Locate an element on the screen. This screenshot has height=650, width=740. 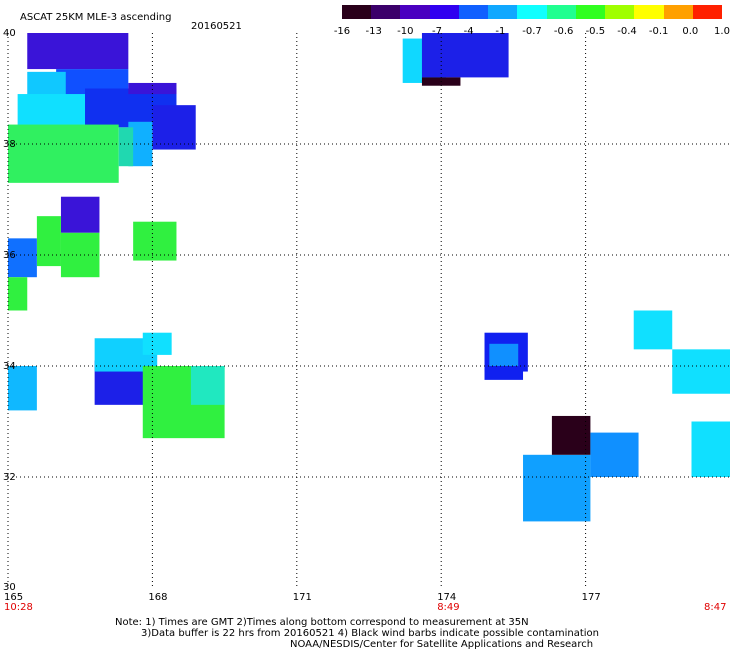
time-label: 8:49 is located at coordinates (448, 607).